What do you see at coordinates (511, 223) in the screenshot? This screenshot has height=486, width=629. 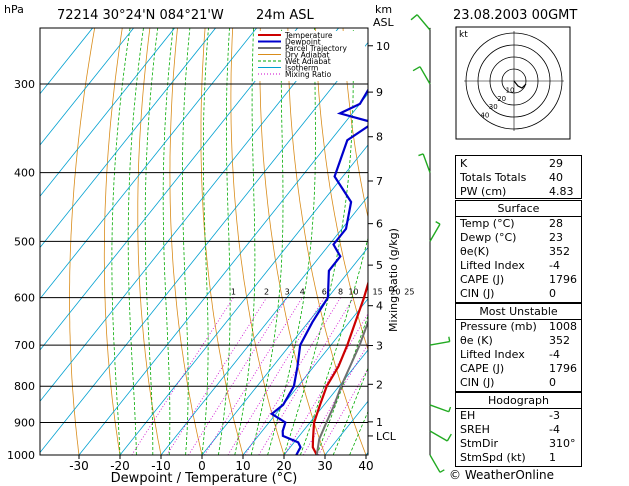 I see `surface-row: Temp (°C) 28` at bounding box center [511, 223].